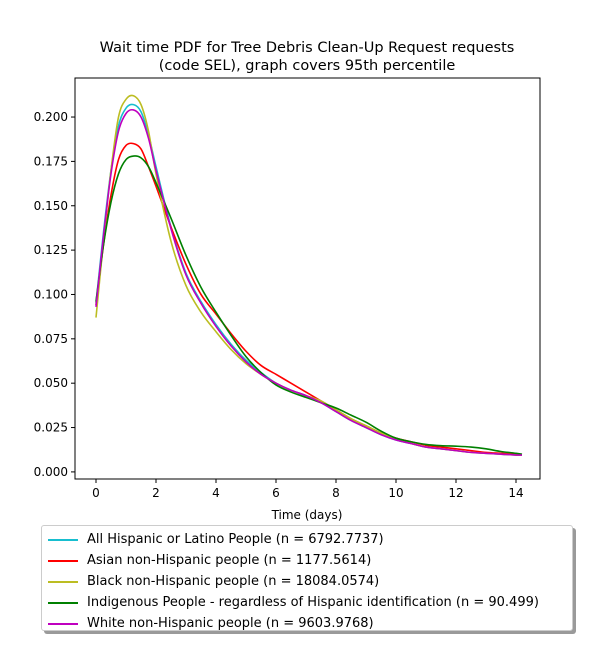 The width and height of the screenshot is (600, 650). Describe the element at coordinates (51, 383) in the screenshot. I see `y-tick-label: 0.050` at that location.